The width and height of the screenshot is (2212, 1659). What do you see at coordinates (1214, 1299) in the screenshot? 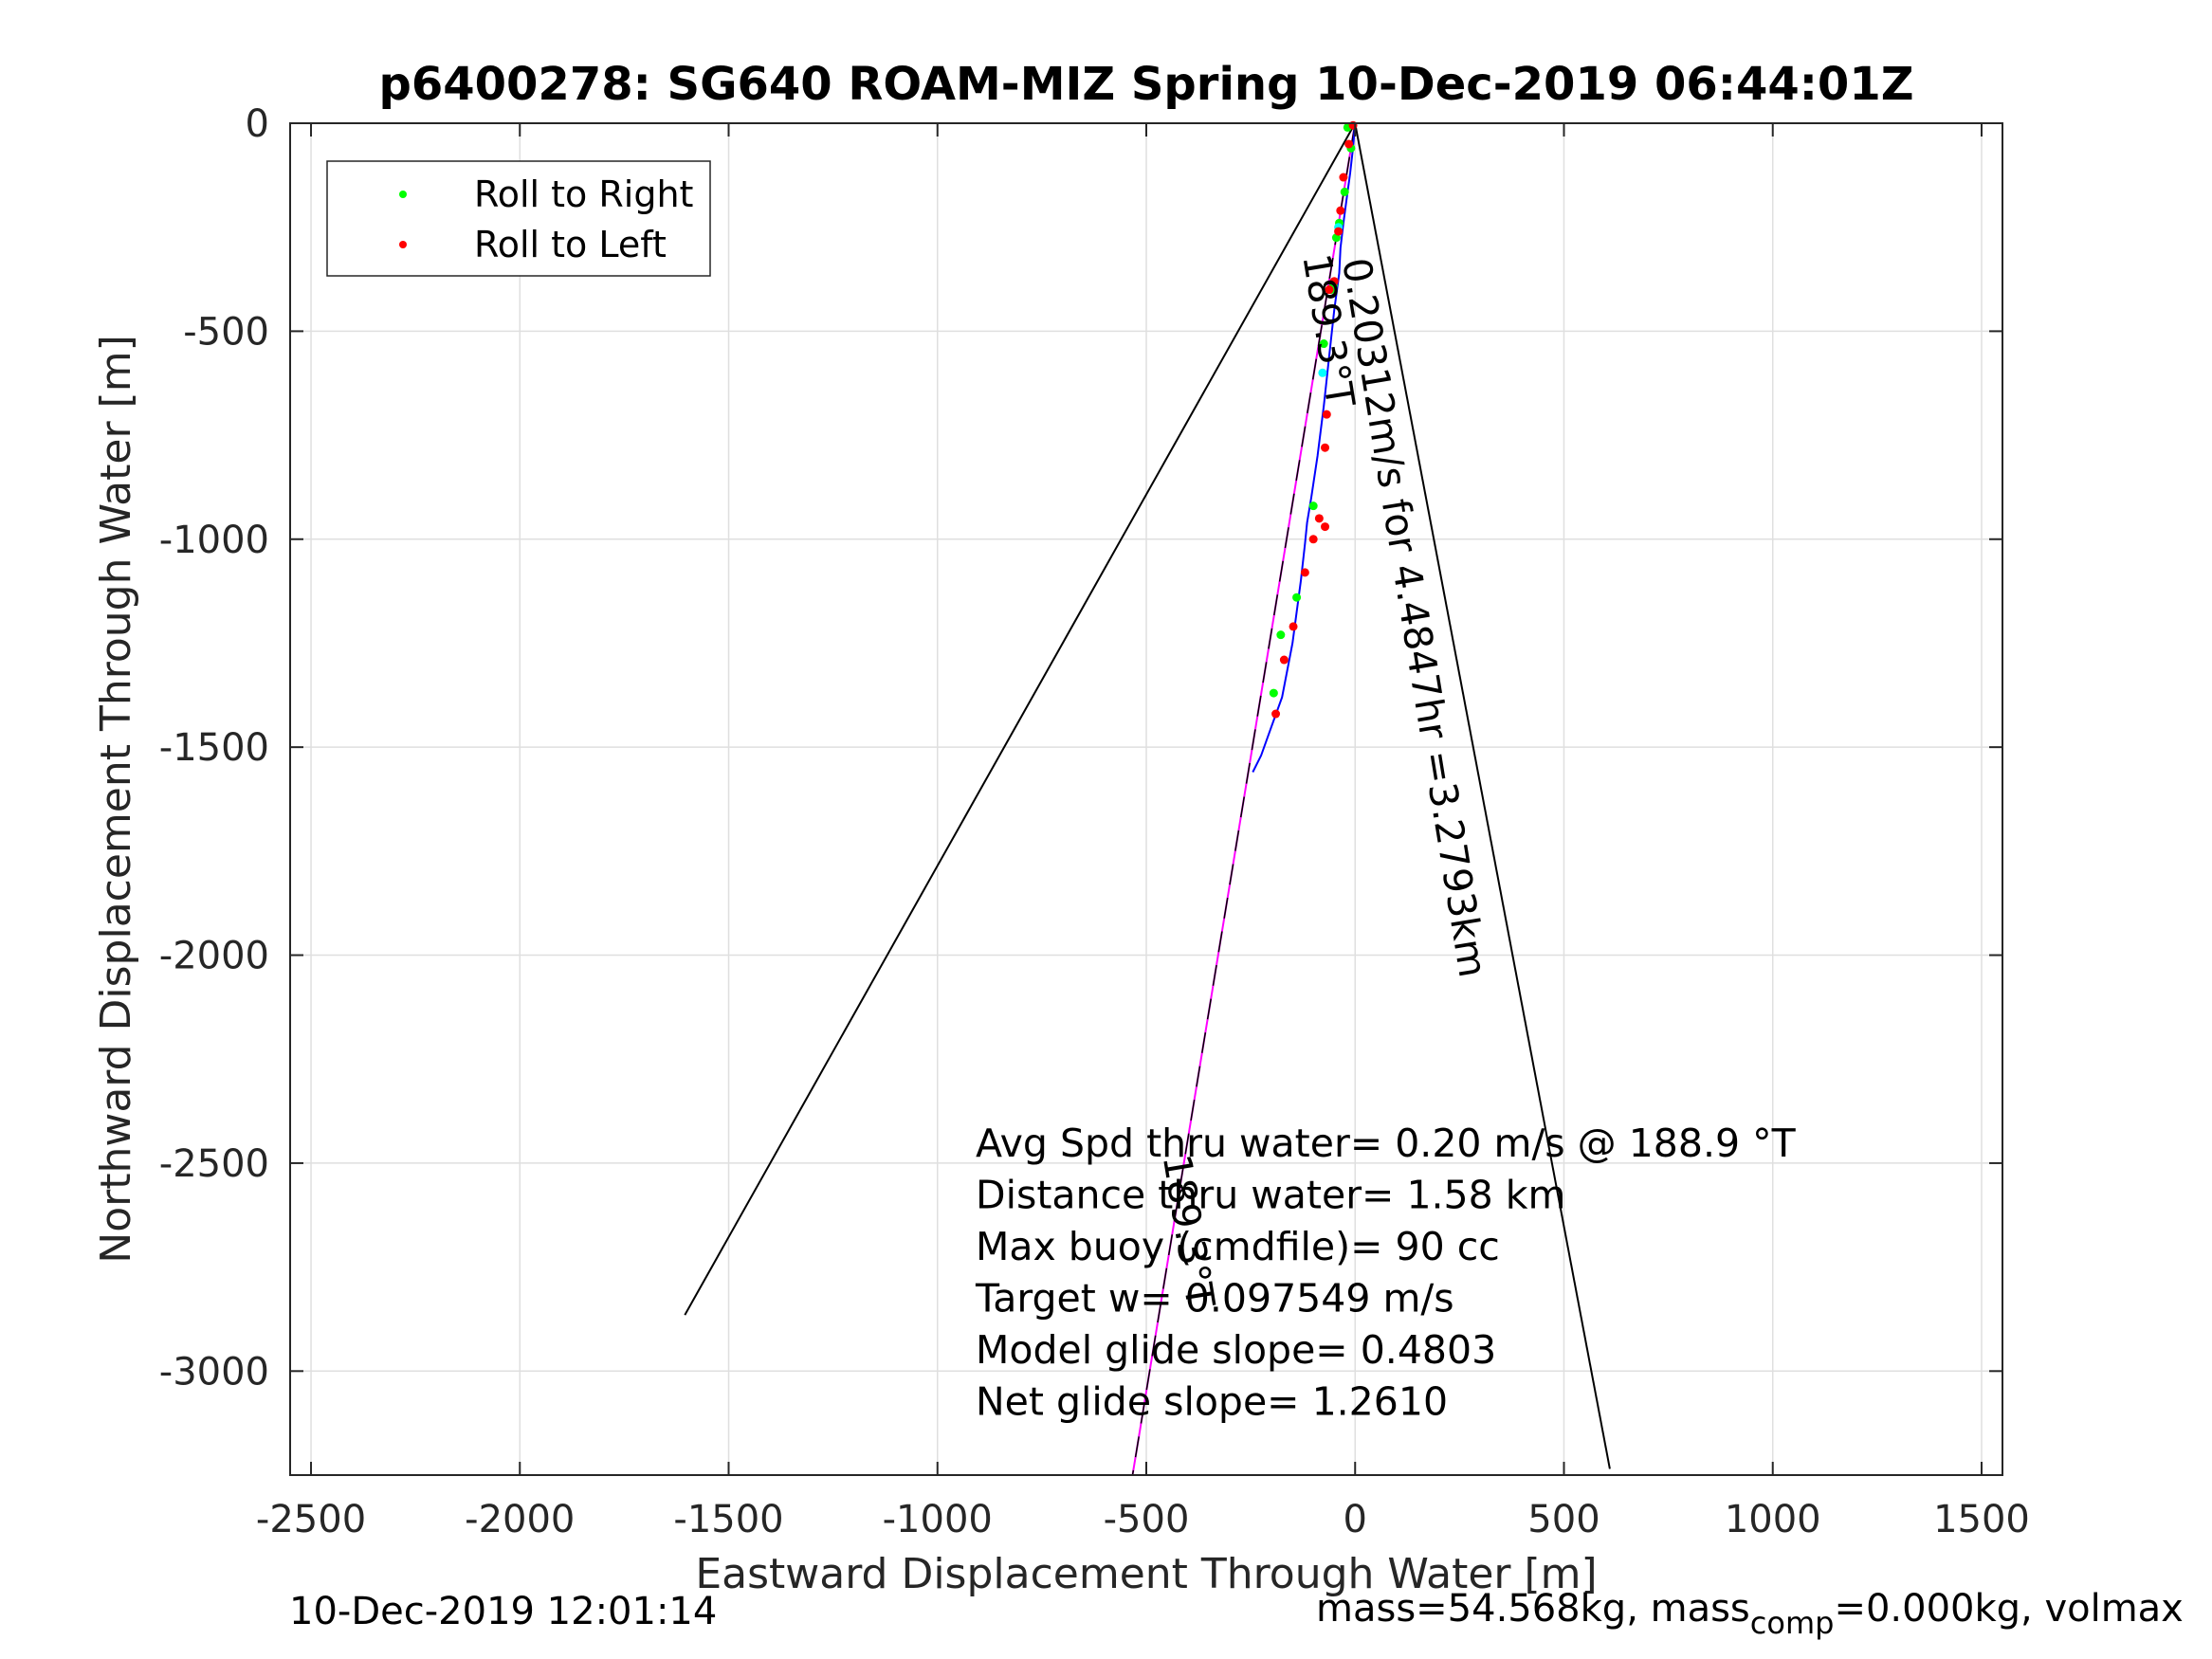
I see `stat-target-w: Target w= 0.097549 m/s` at bounding box center [1214, 1299].